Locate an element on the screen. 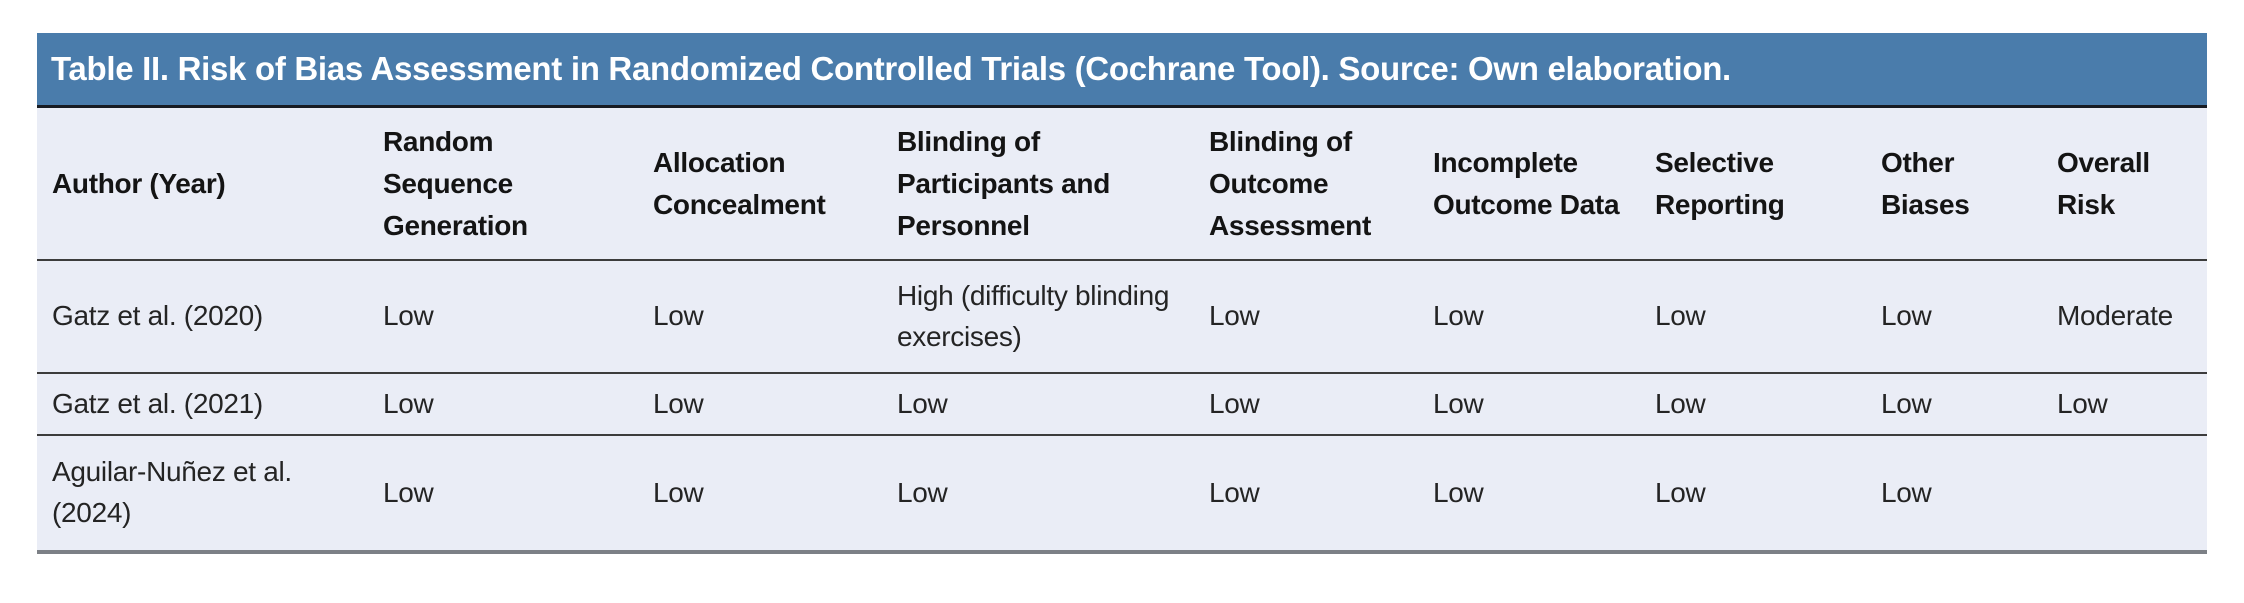 This screenshot has height=603, width=2244. column-header-selective-reporting: Selective Reporting is located at coordinates (1753, 184).